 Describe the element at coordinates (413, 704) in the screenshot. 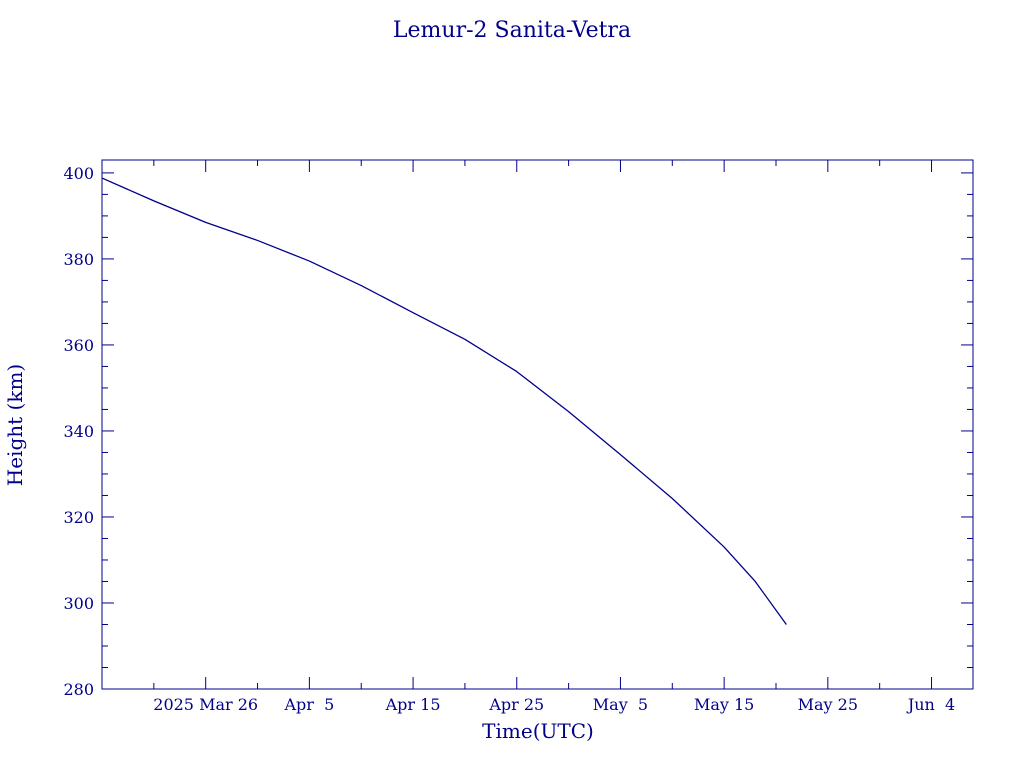

I see `x-tick-label: Apr 15` at that location.